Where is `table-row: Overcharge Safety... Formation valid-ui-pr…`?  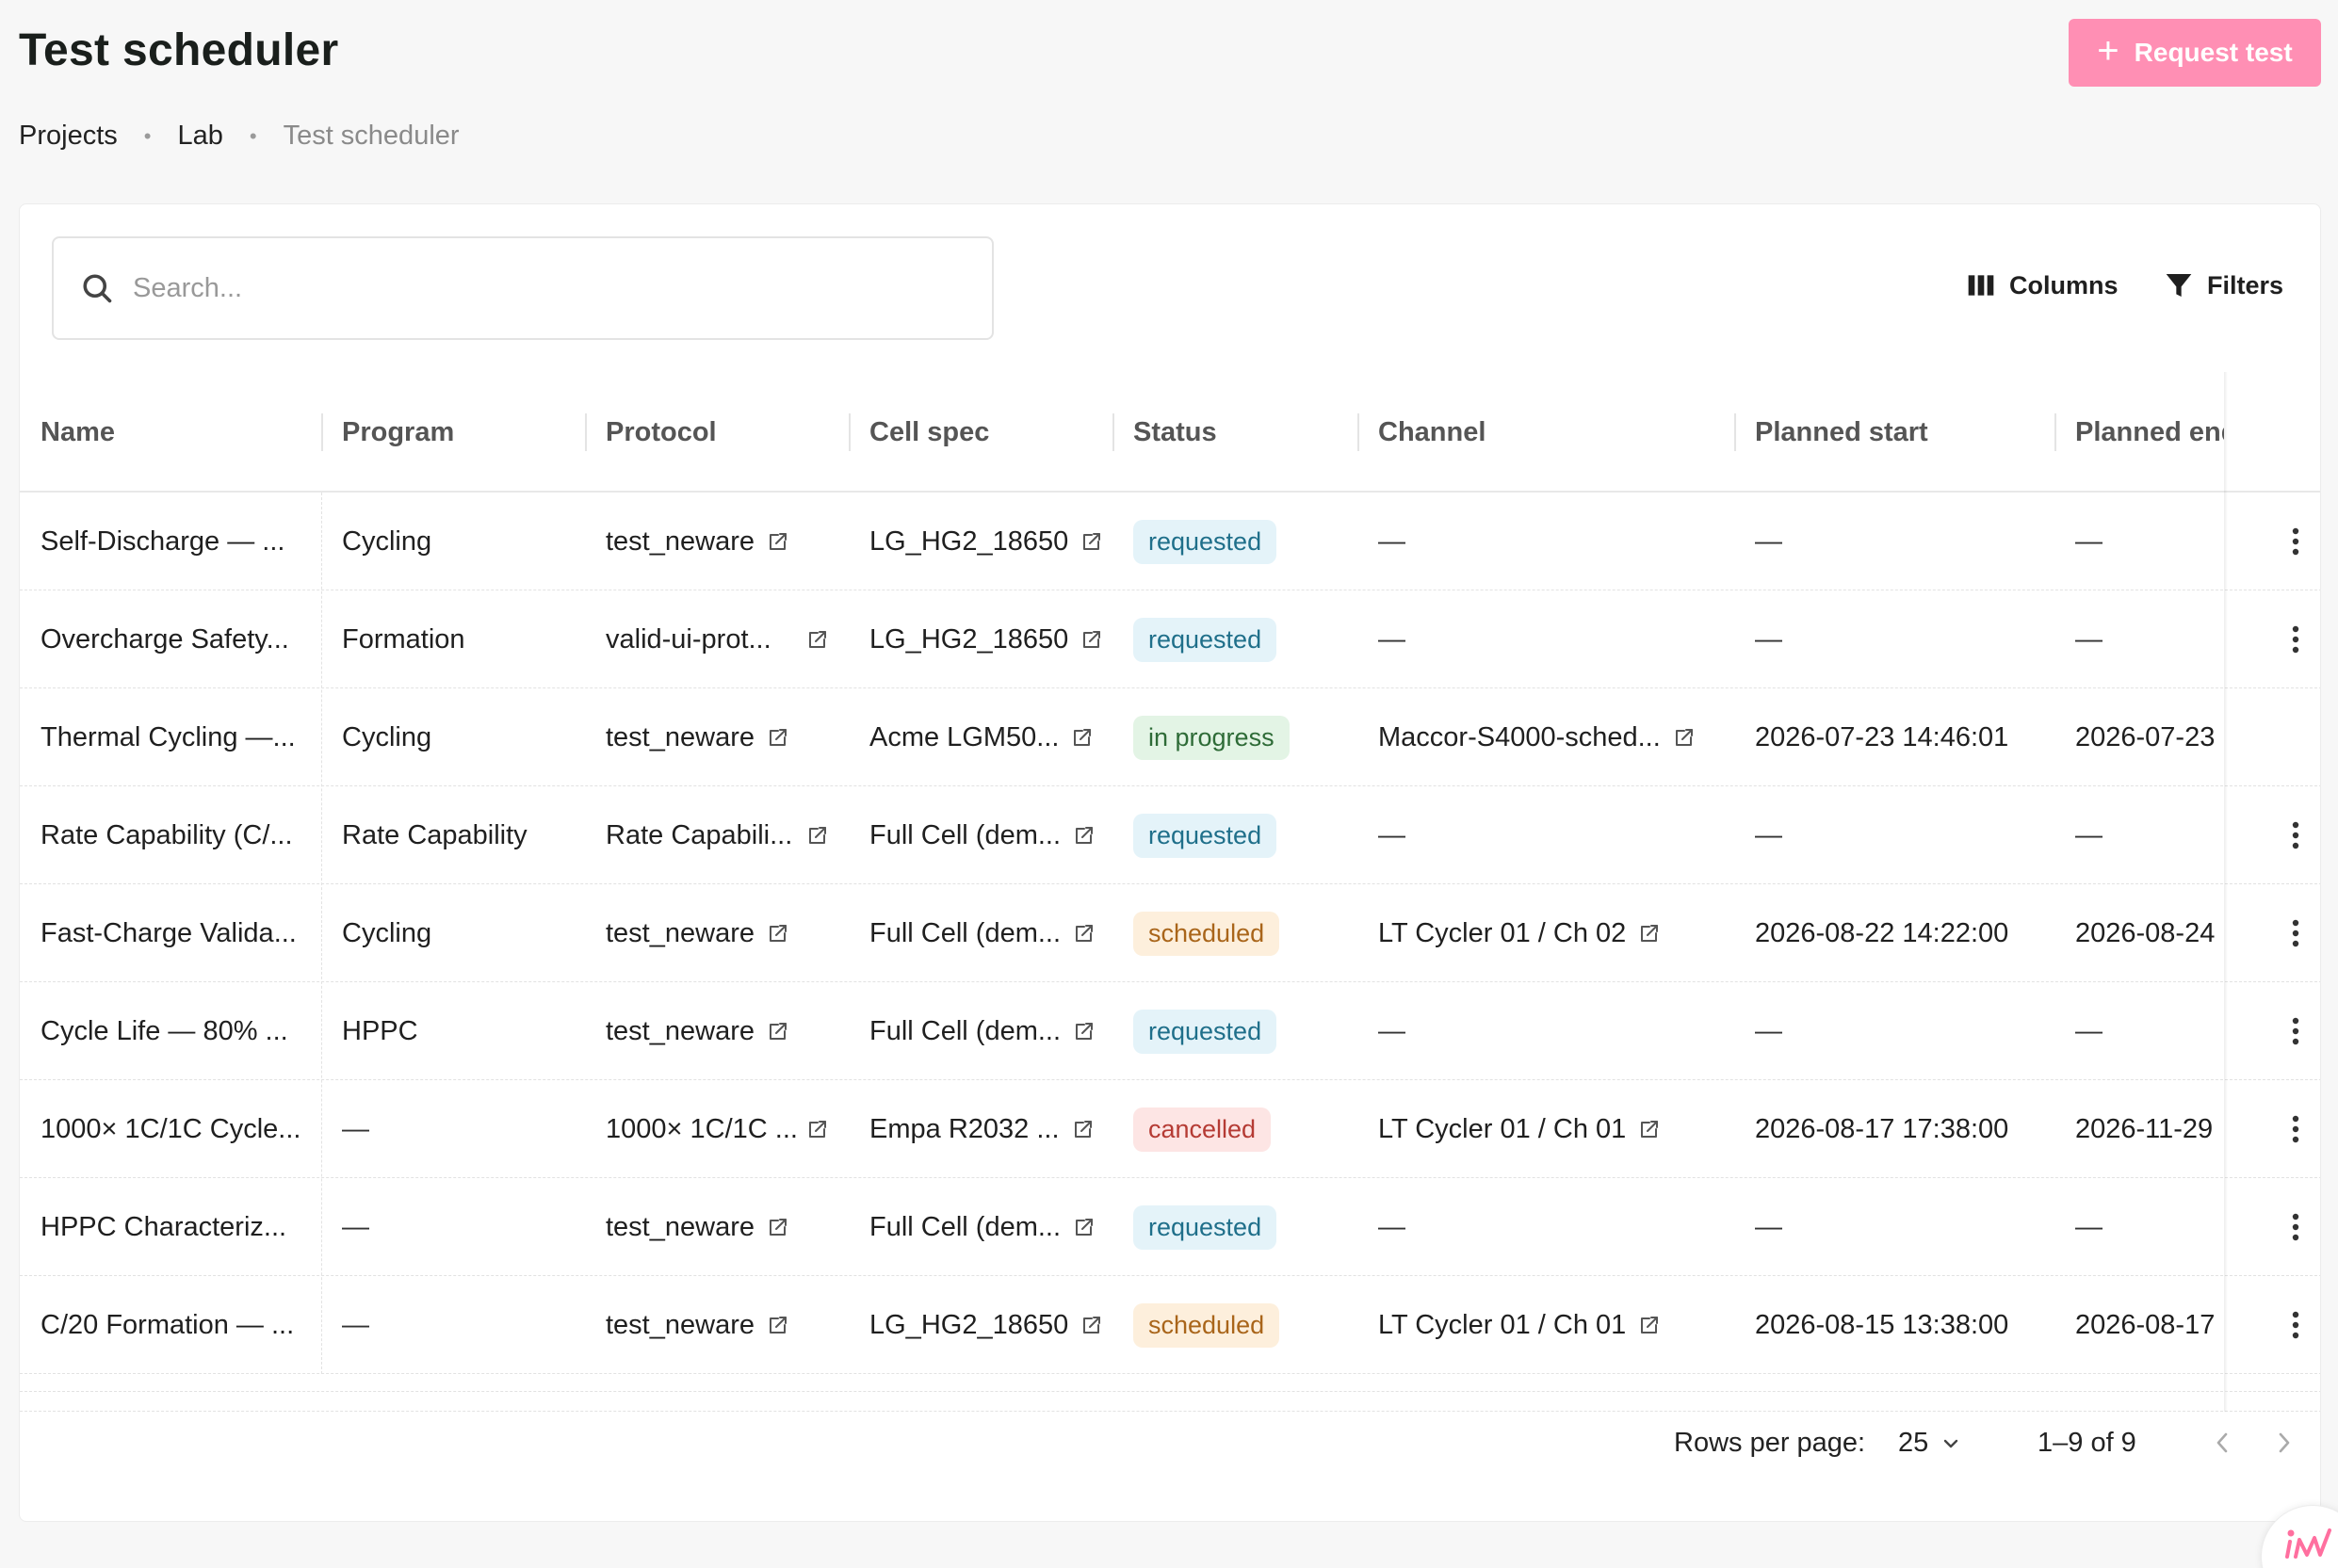
table-row: Overcharge Safety... Formation valid-ui-pr… is located at coordinates (1170, 639).